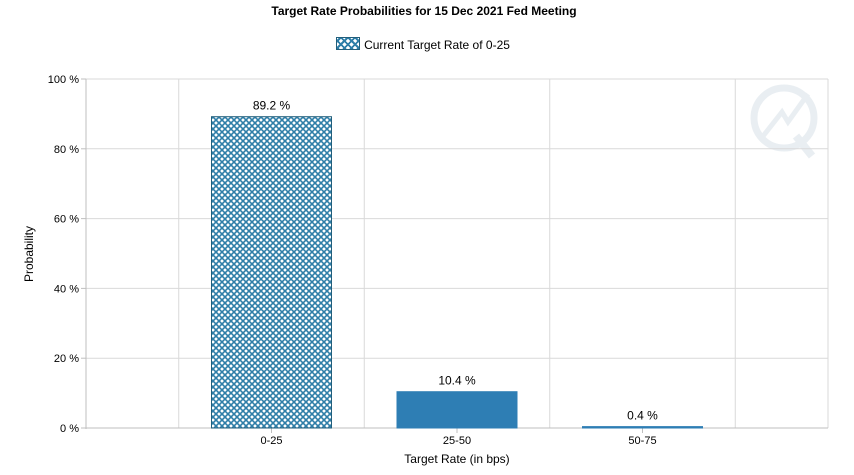  Describe the element at coordinates (642, 416) in the screenshot. I see `data-label-50-75: 0.4 %` at that location.